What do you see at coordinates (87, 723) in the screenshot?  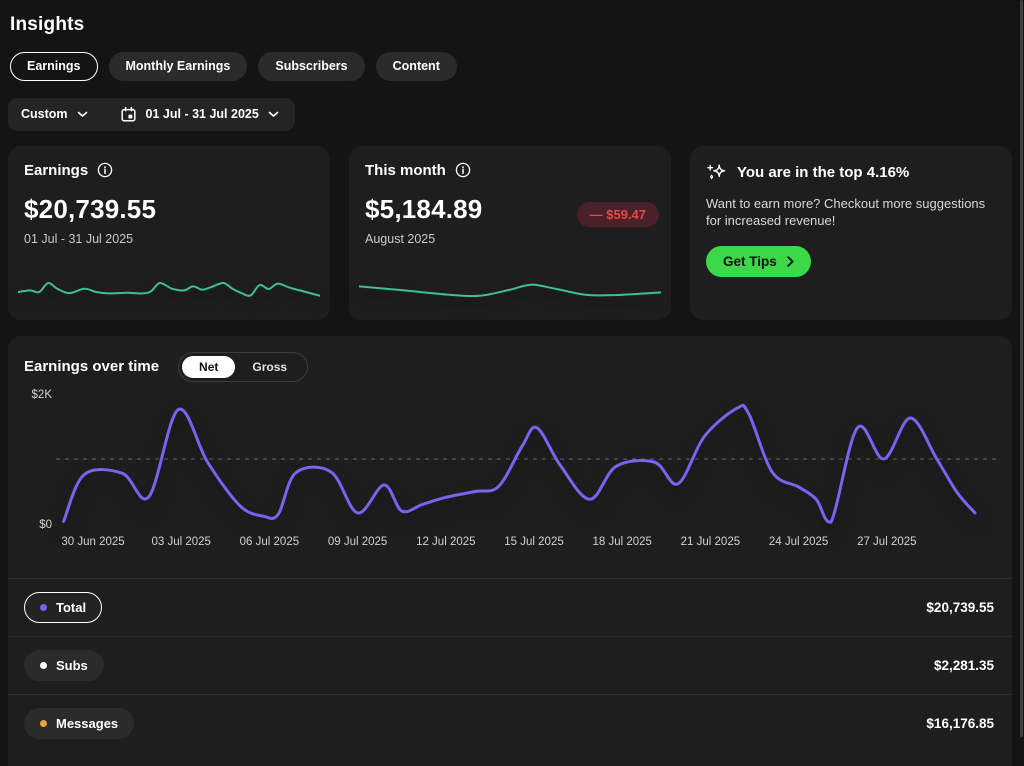 I see `legend-label-messages: Messages` at bounding box center [87, 723].